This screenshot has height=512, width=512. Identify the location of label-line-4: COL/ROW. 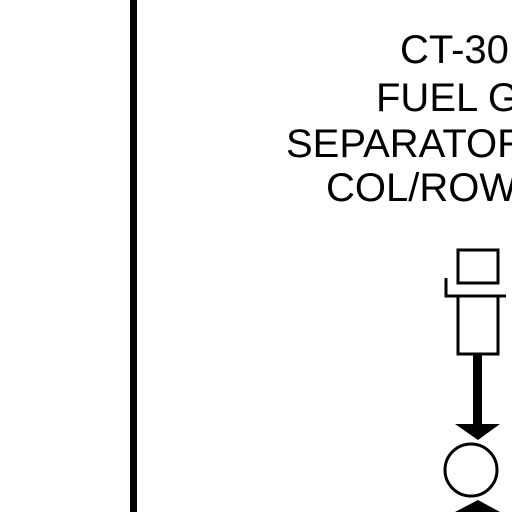
(419, 188).